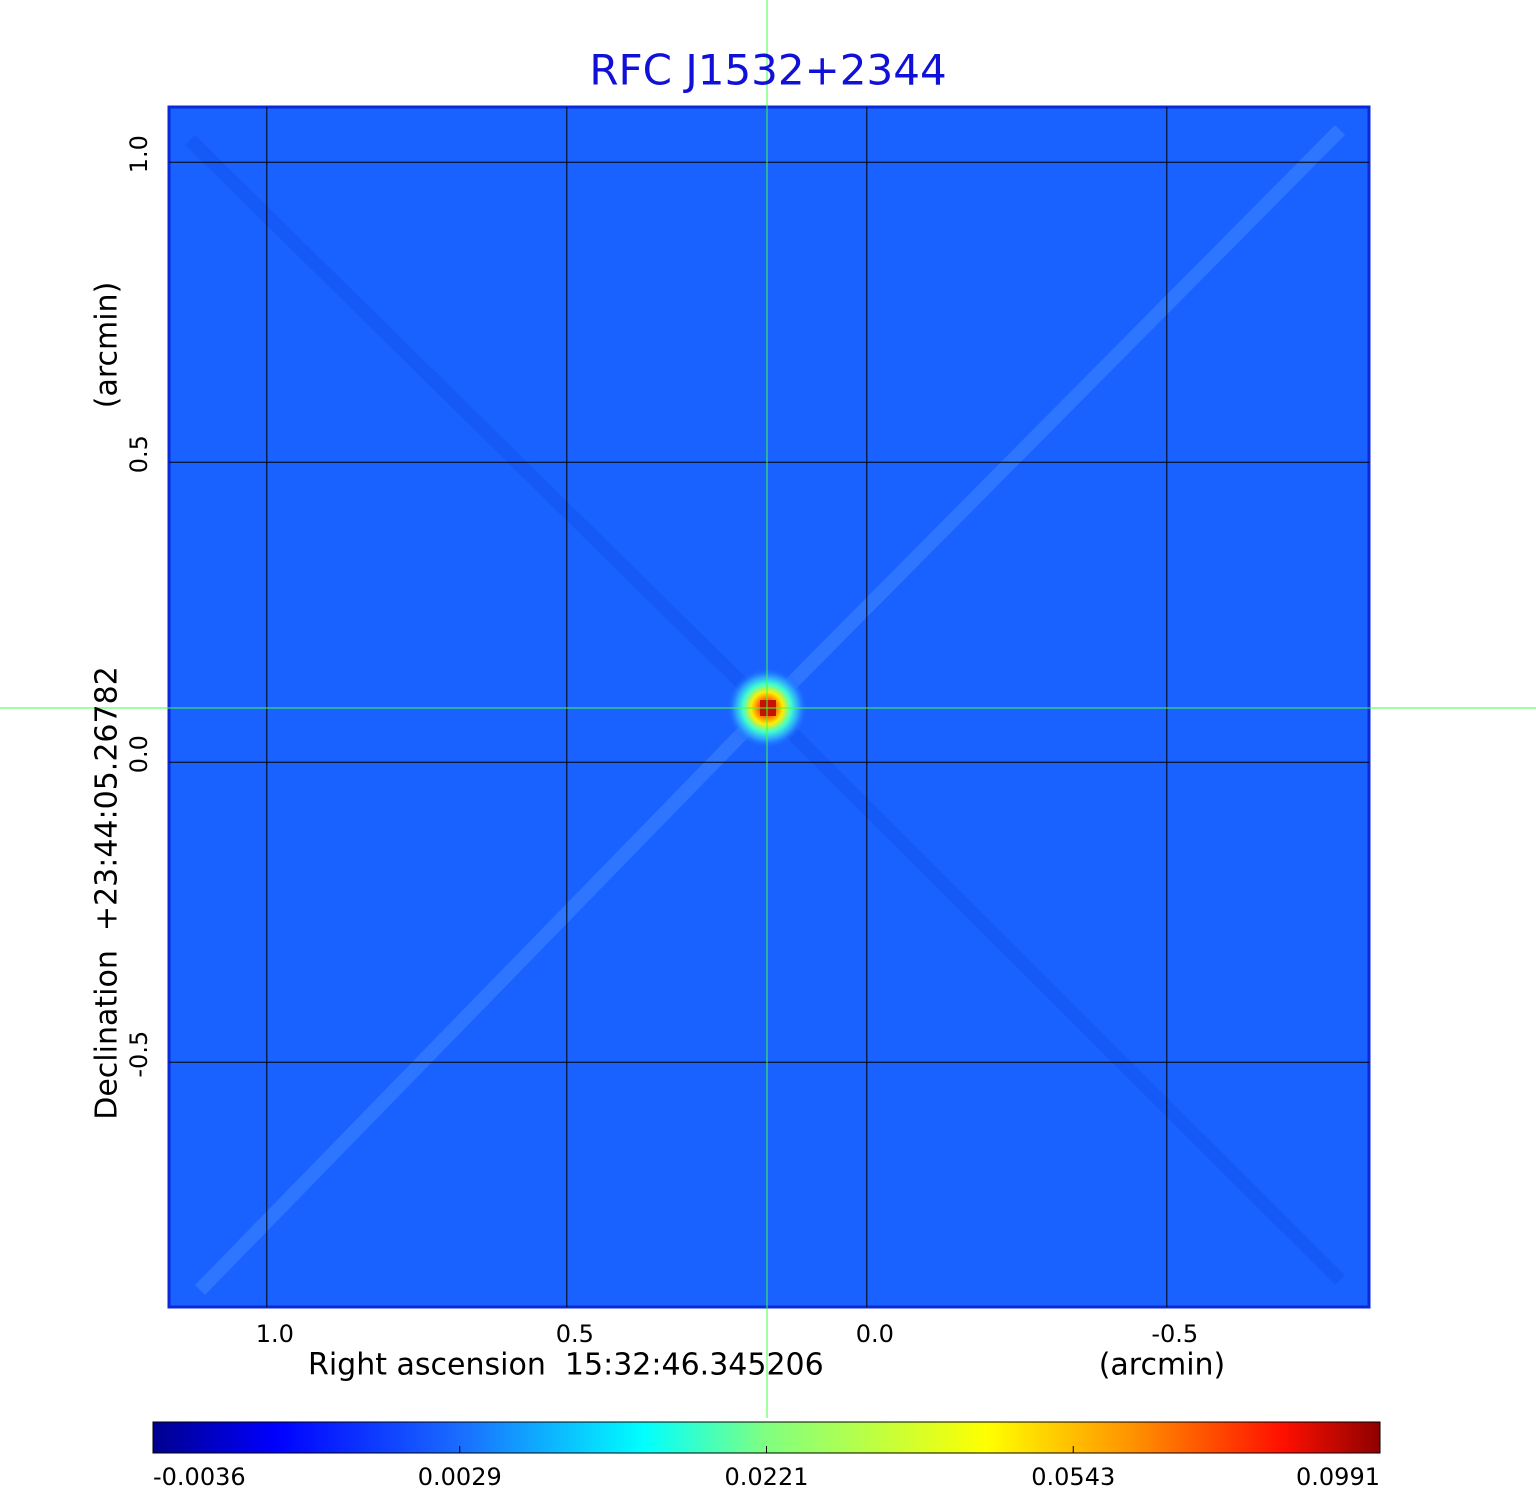 This screenshot has width=1536, height=1511. What do you see at coordinates (199, 1477) in the screenshot?
I see `colorbar-tick-label: -0.0036` at bounding box center [199, 1477].